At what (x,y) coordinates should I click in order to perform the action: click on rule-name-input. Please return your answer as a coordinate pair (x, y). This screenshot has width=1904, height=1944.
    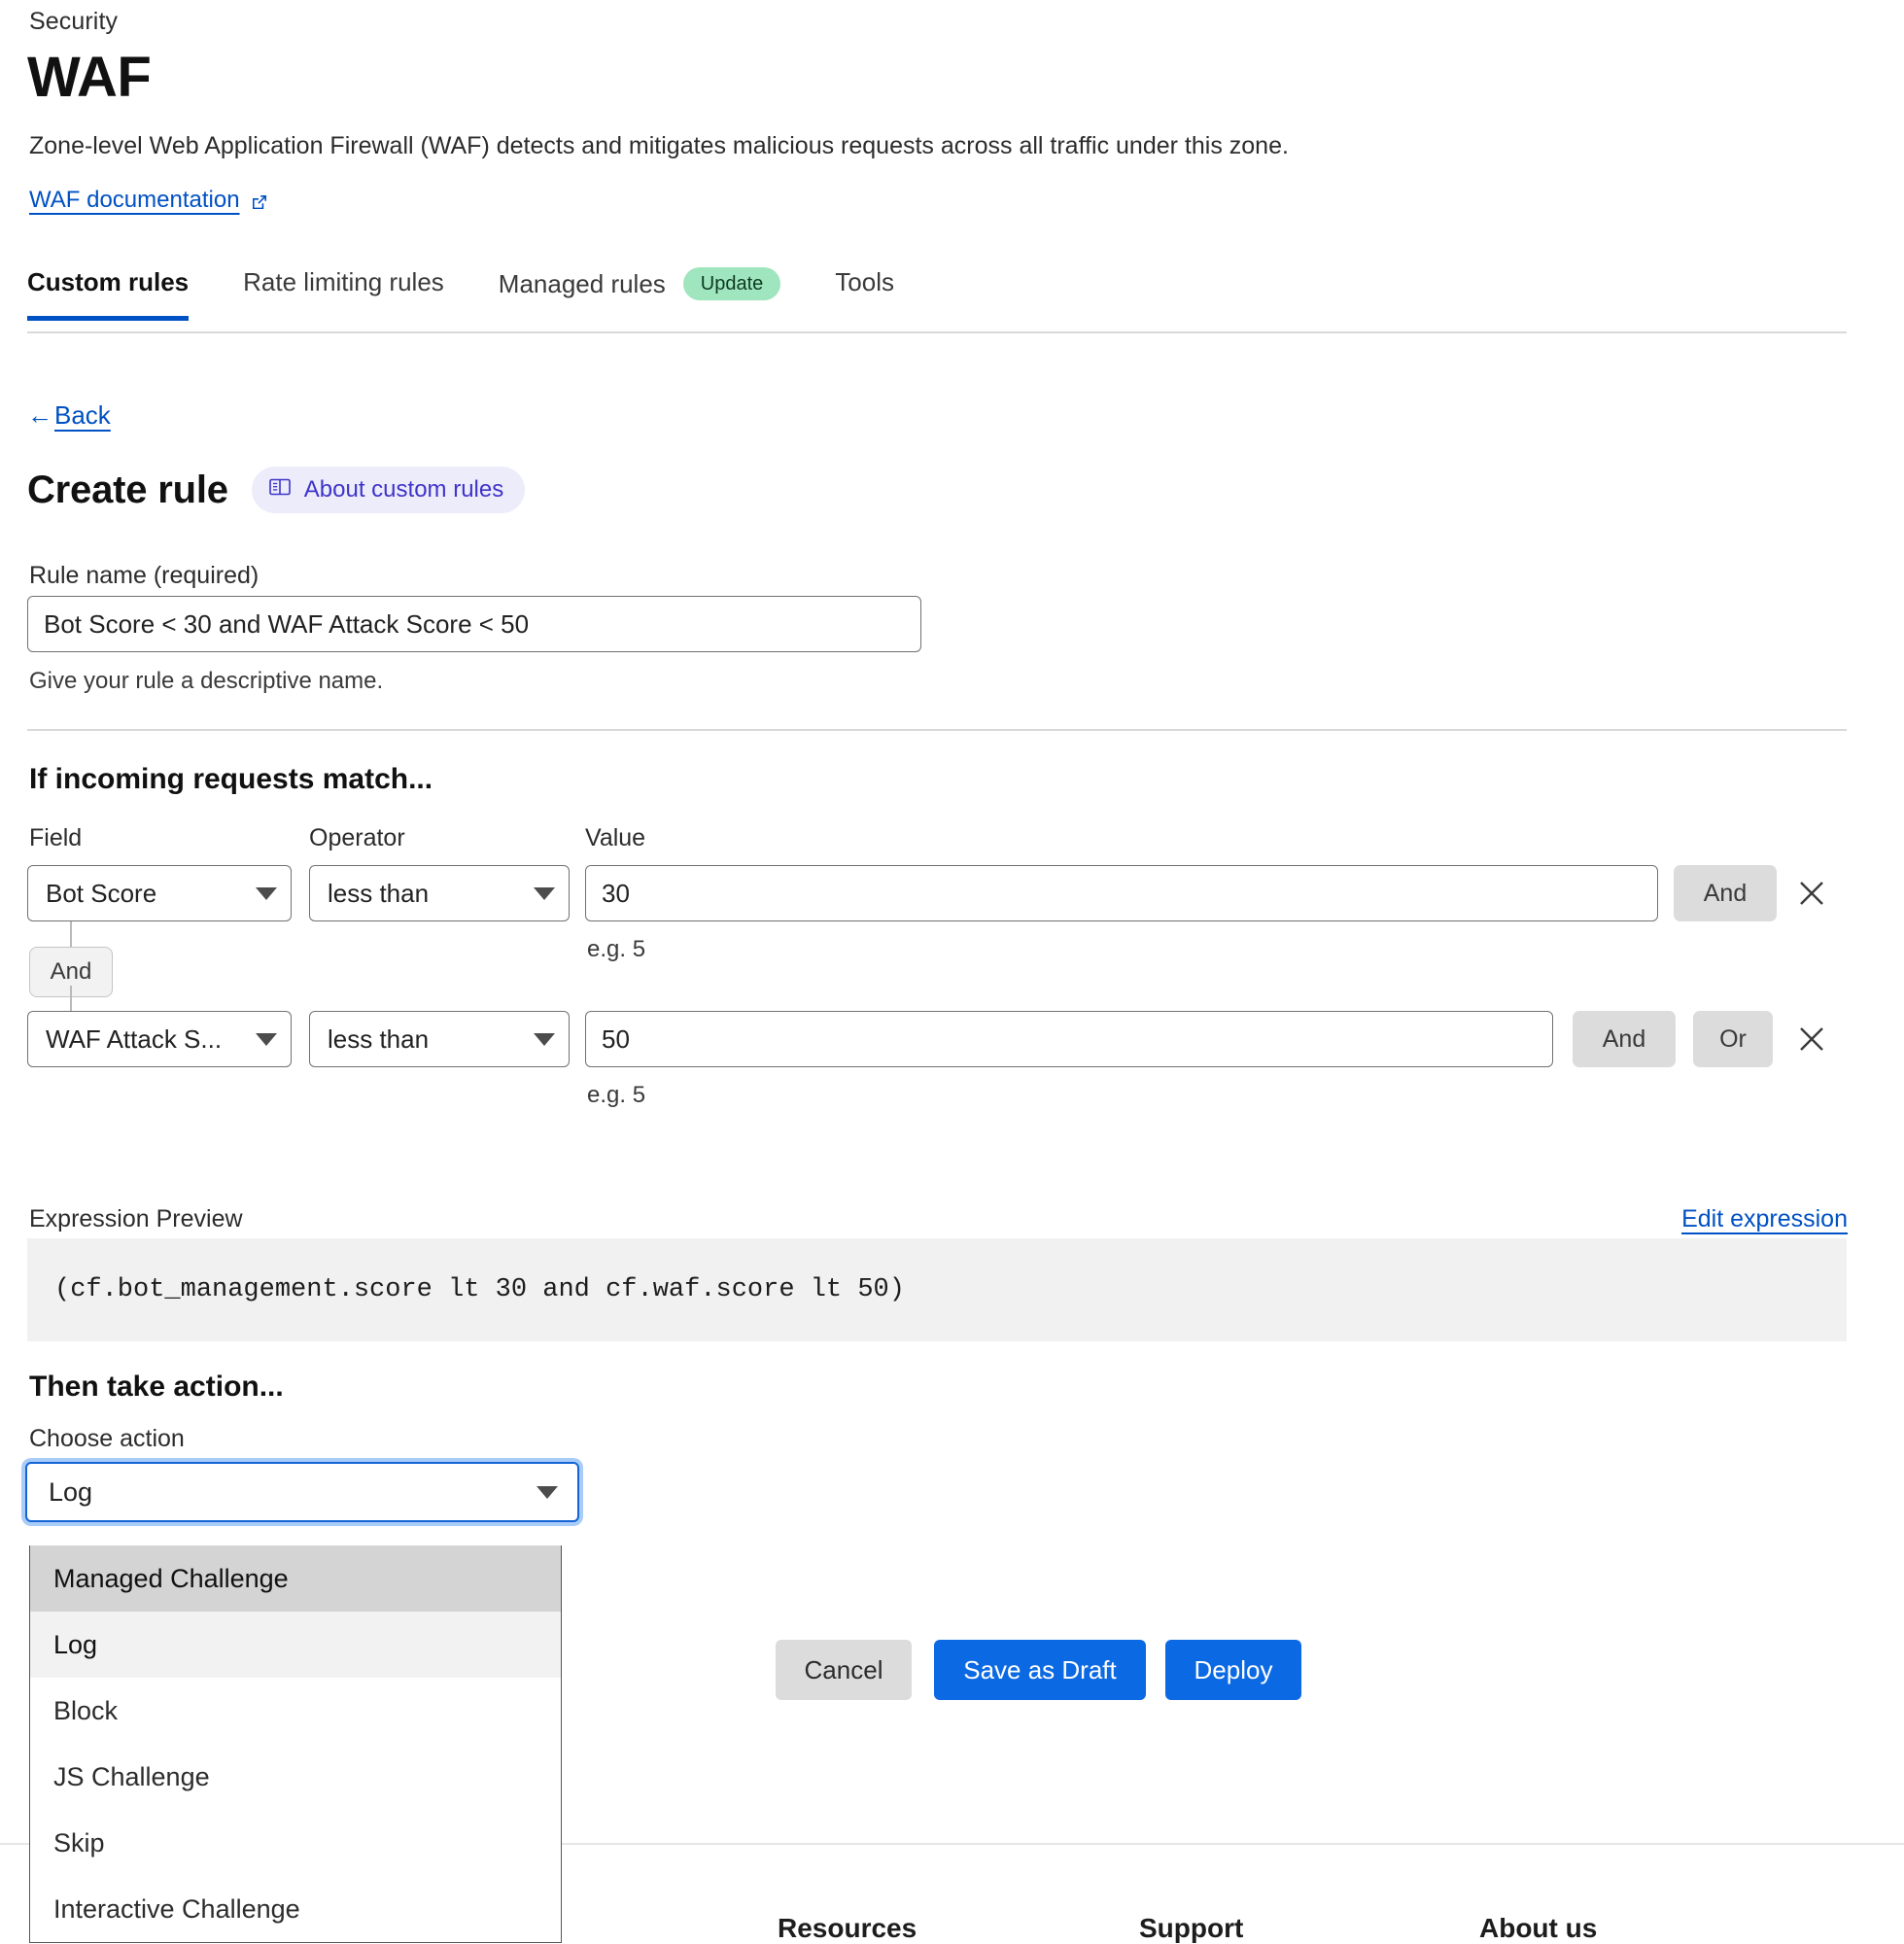
    Looking at the image, I should click on (474, 624).